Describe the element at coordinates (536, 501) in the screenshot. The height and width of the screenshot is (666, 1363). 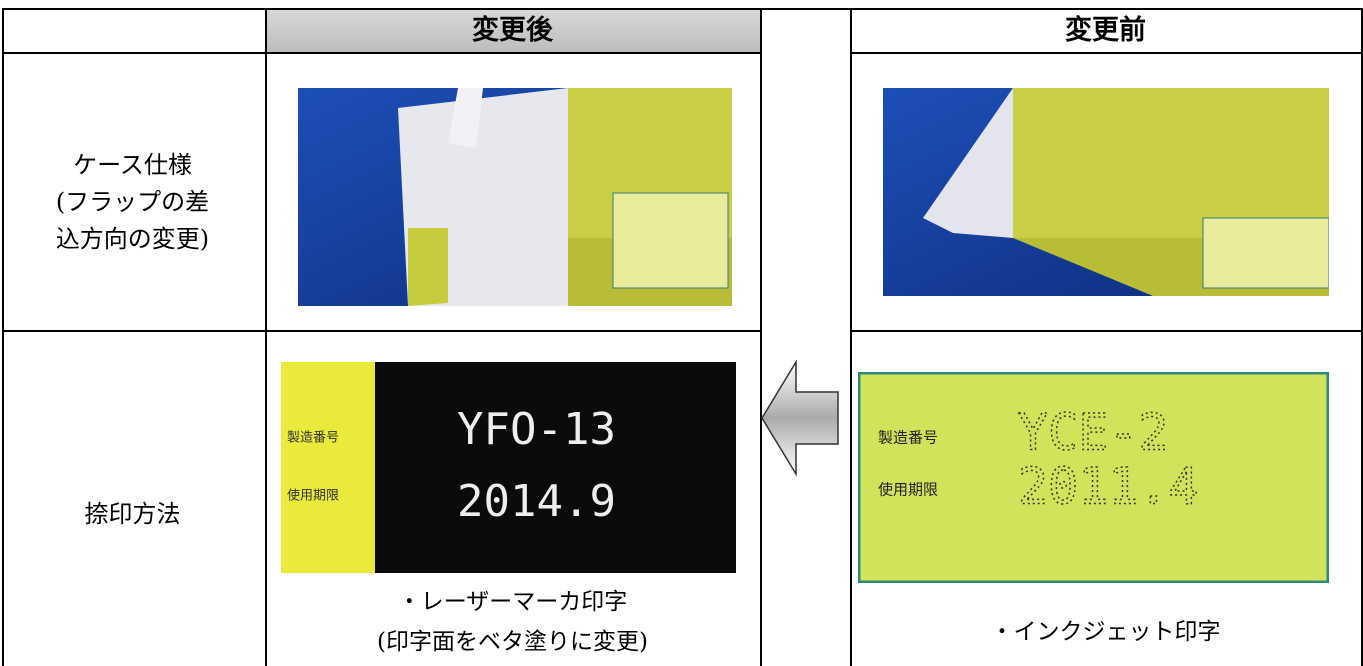
I see `code: 2014.9` at that location.